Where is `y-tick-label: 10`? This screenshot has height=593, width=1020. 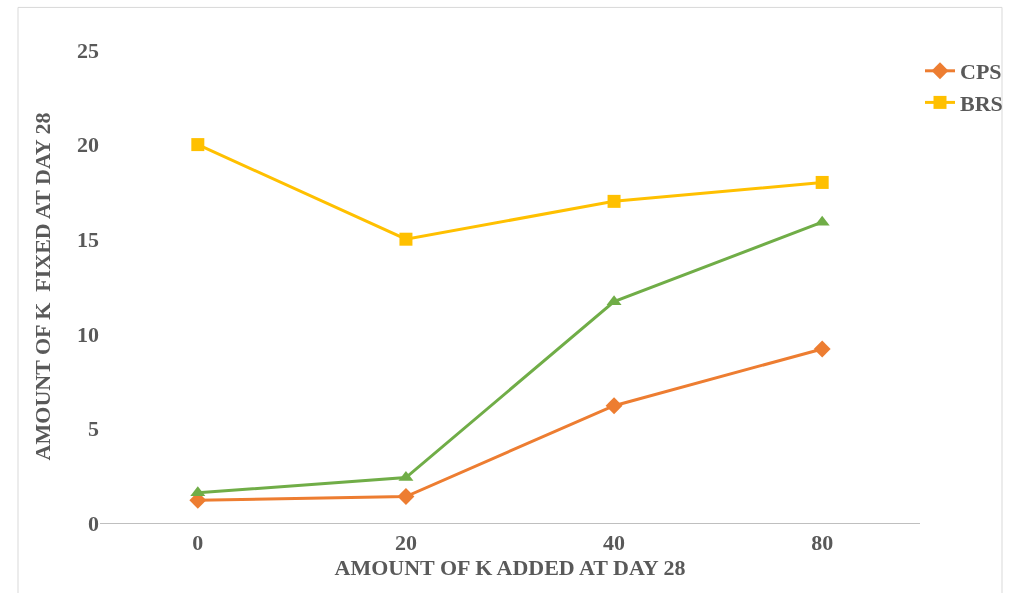
y-tick-label: 10 is located at coordinates (88, 334).